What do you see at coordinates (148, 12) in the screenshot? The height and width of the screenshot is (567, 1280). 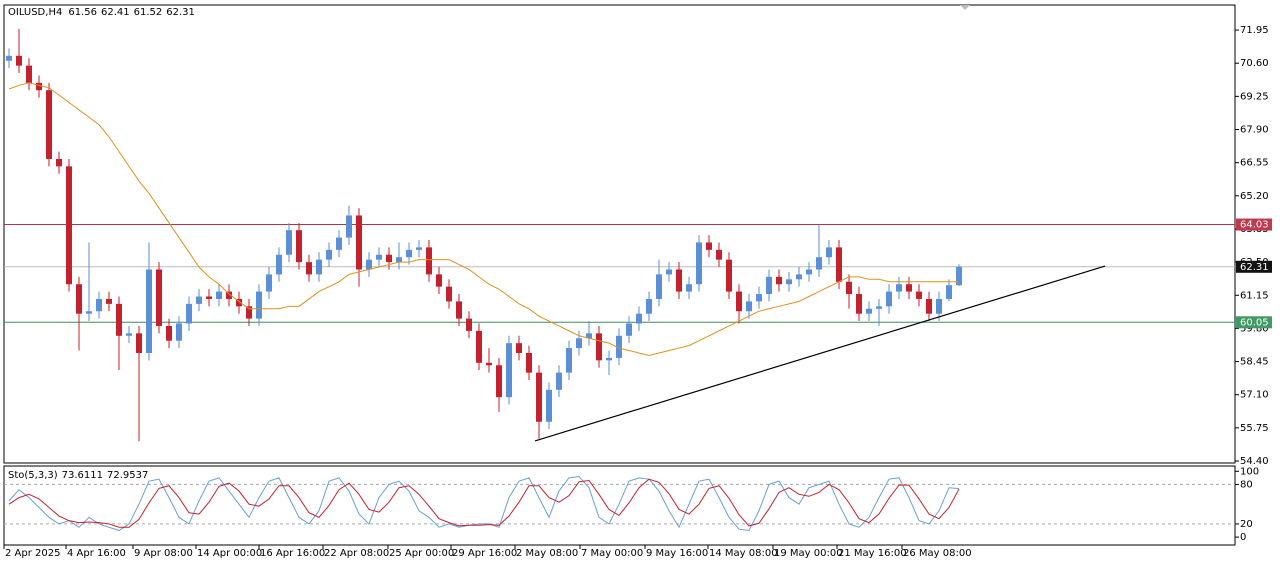 I see `header-low: 61.52` at bounding box center [148, 12].